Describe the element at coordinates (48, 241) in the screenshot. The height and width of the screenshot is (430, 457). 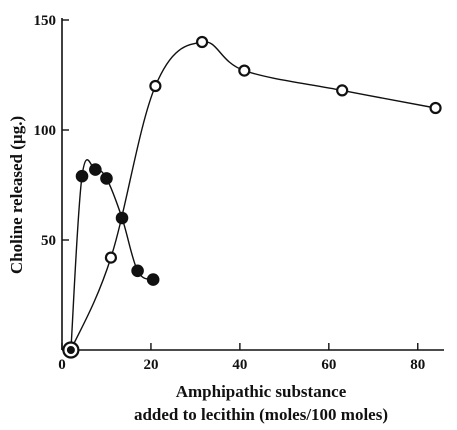
I see `y-tick-label: 50` at that location.